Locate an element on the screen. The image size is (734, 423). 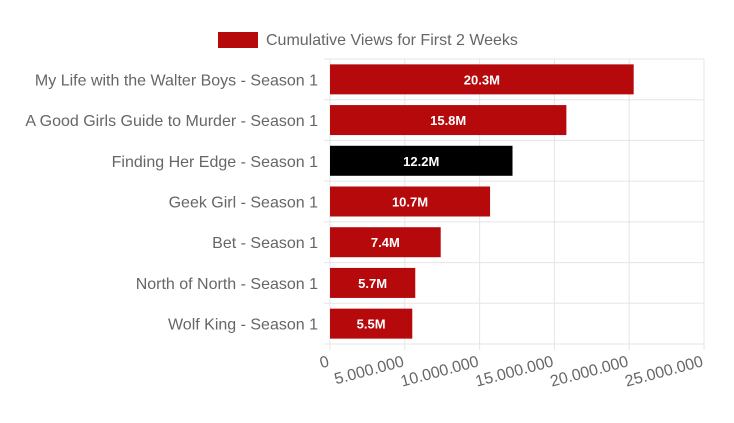
data-label: 5.5M is located at coordinates (371, 324).